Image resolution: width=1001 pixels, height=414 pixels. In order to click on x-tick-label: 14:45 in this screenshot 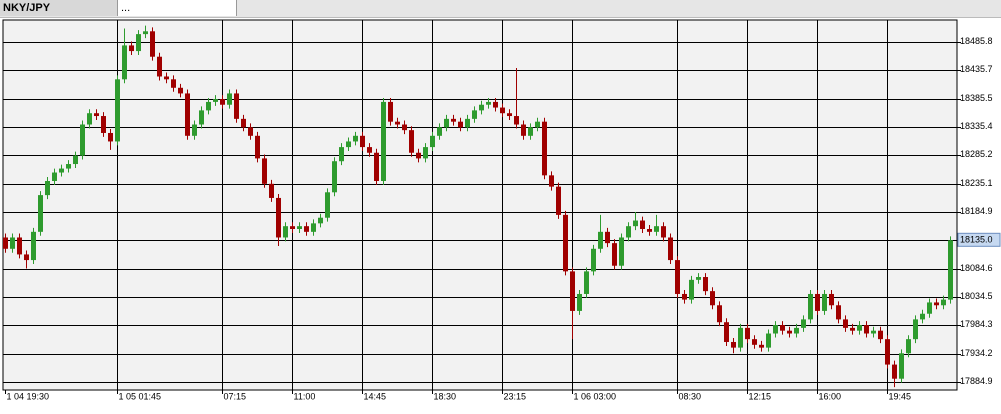, I will do `click(375, 396)`.